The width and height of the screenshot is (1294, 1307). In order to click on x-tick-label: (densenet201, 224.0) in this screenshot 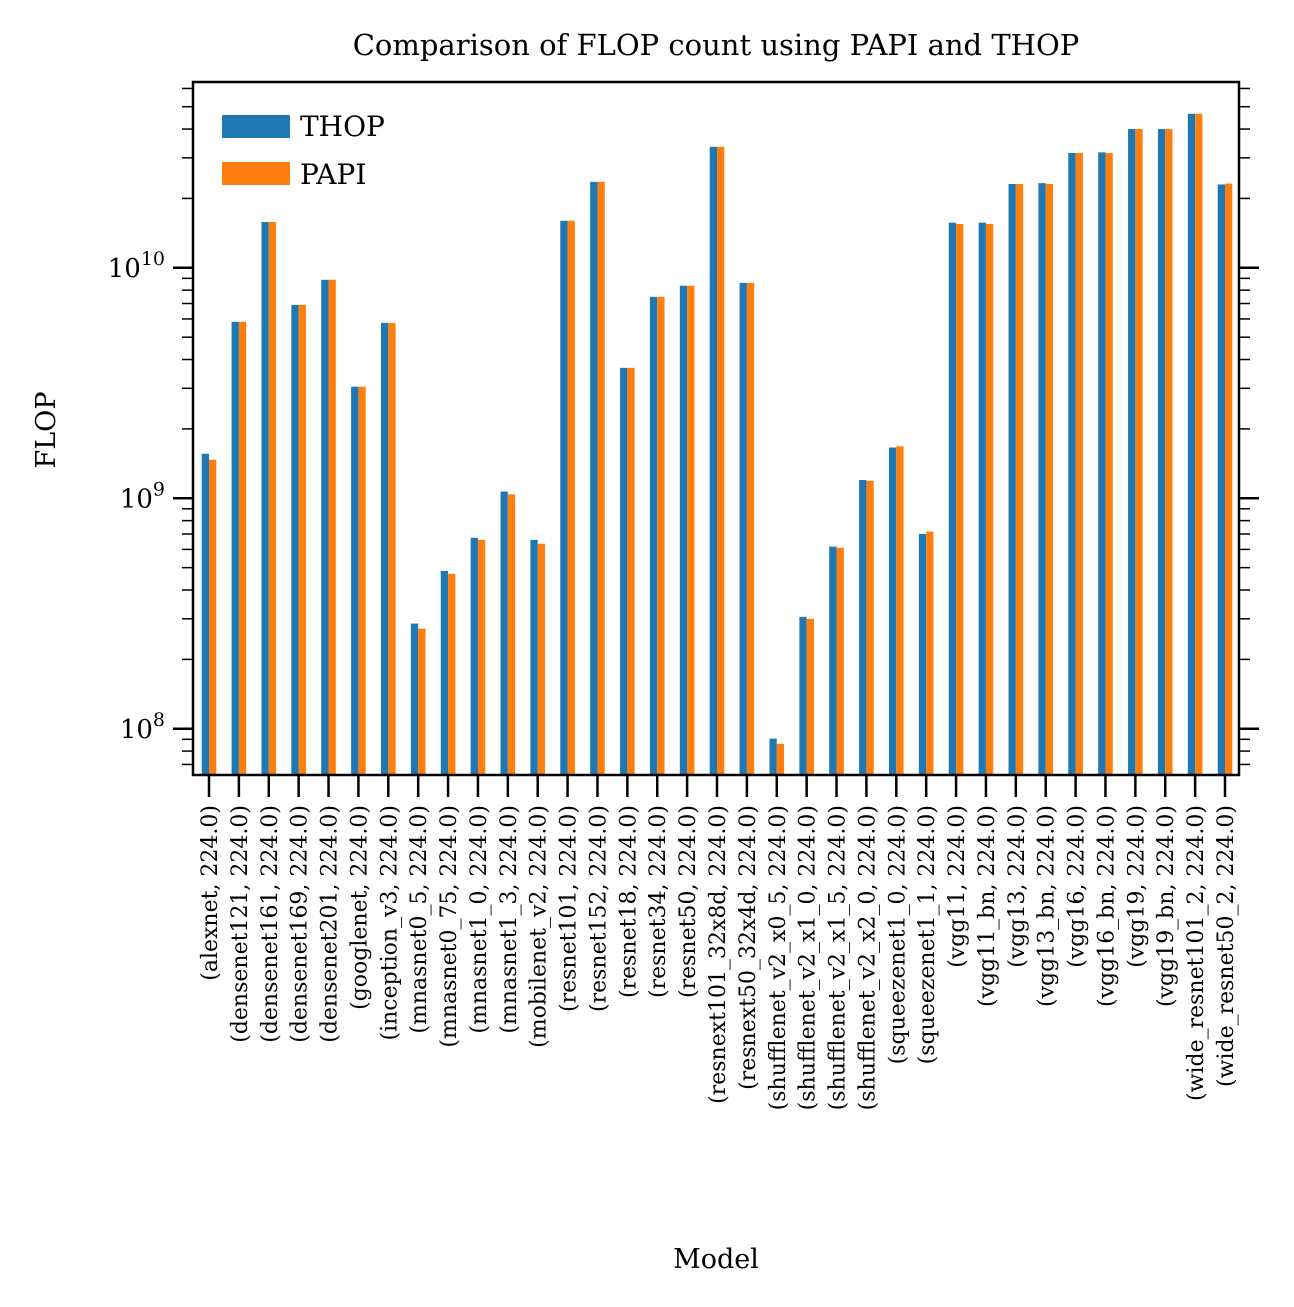, I will do `click(330, 924)`.